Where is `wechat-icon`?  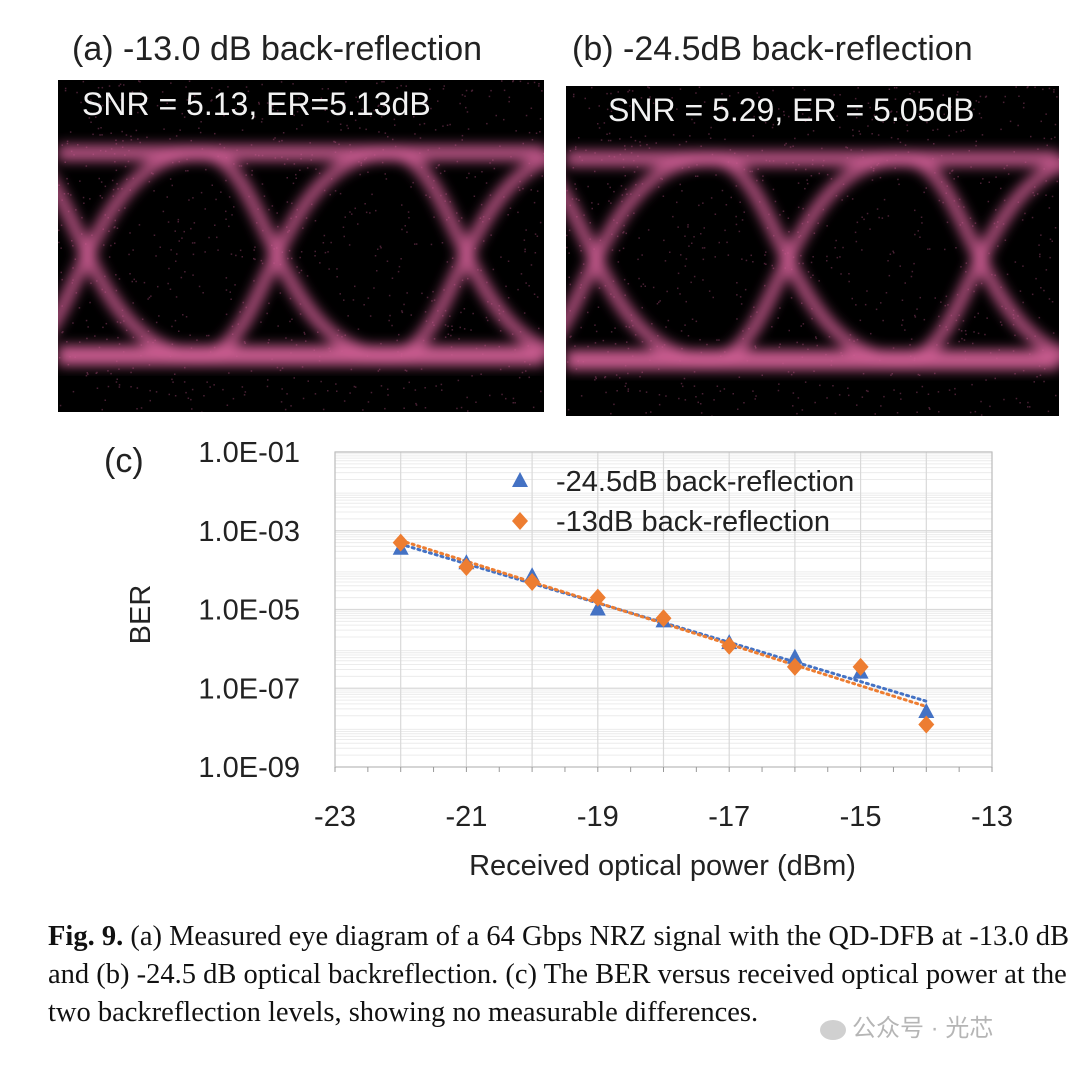 wechat-icon is located at coordinates (833, 1029).